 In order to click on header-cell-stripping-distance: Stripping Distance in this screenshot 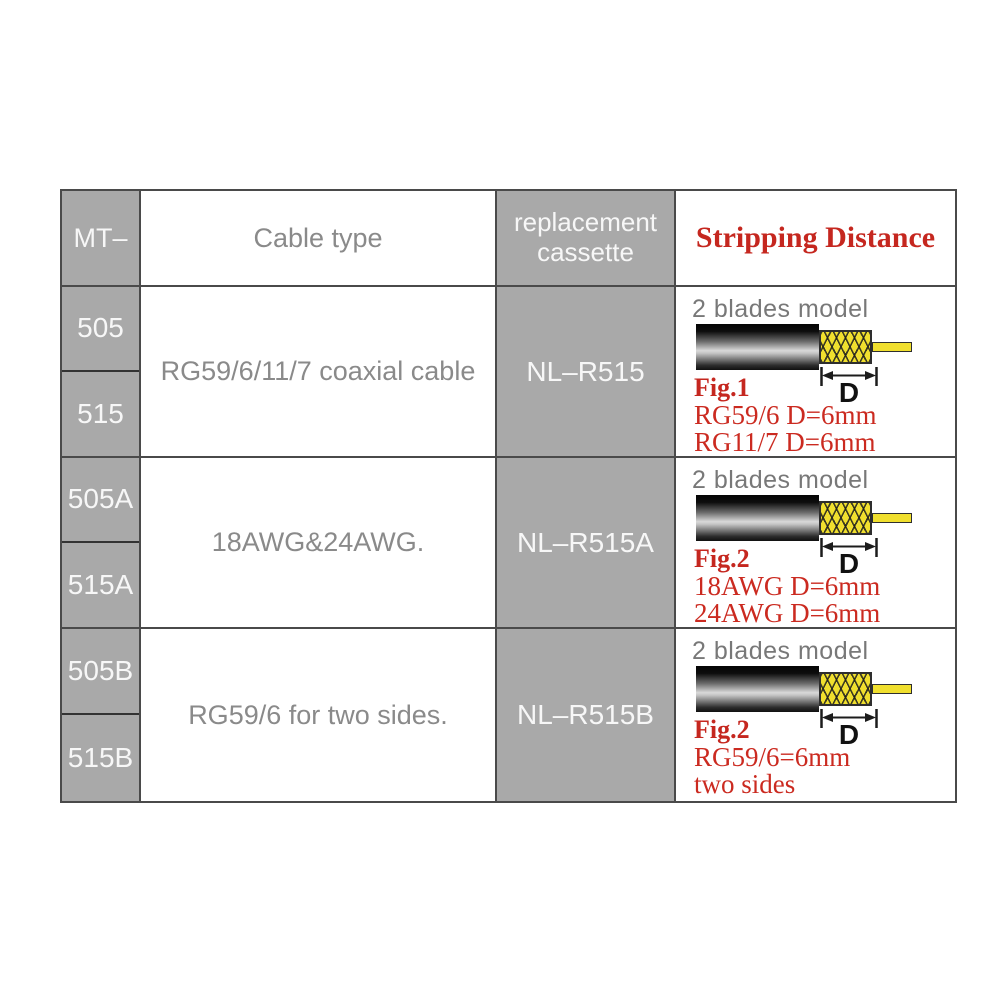, I will do `click(815, 239)`.